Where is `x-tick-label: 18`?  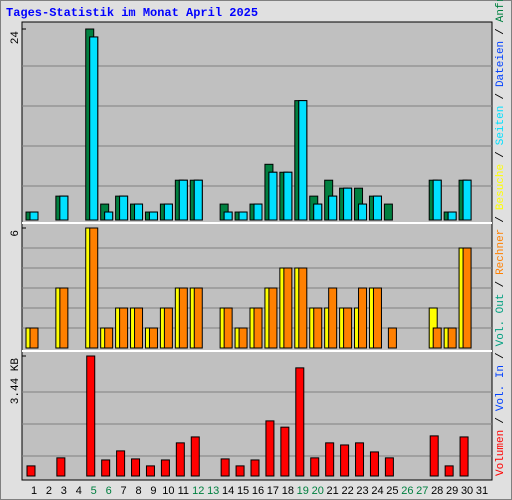 x-tick-label: 18 is located at coordinates (288, 491).